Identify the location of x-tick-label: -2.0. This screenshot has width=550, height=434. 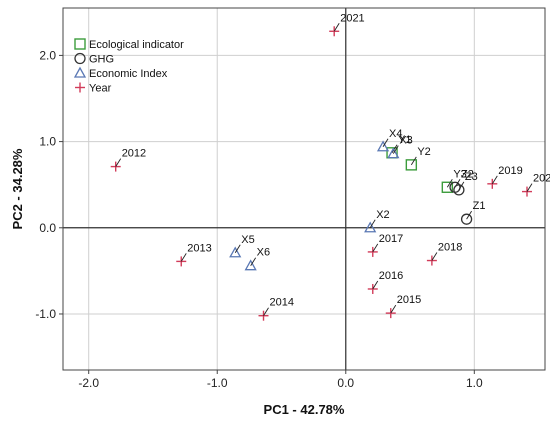
(88, 383).